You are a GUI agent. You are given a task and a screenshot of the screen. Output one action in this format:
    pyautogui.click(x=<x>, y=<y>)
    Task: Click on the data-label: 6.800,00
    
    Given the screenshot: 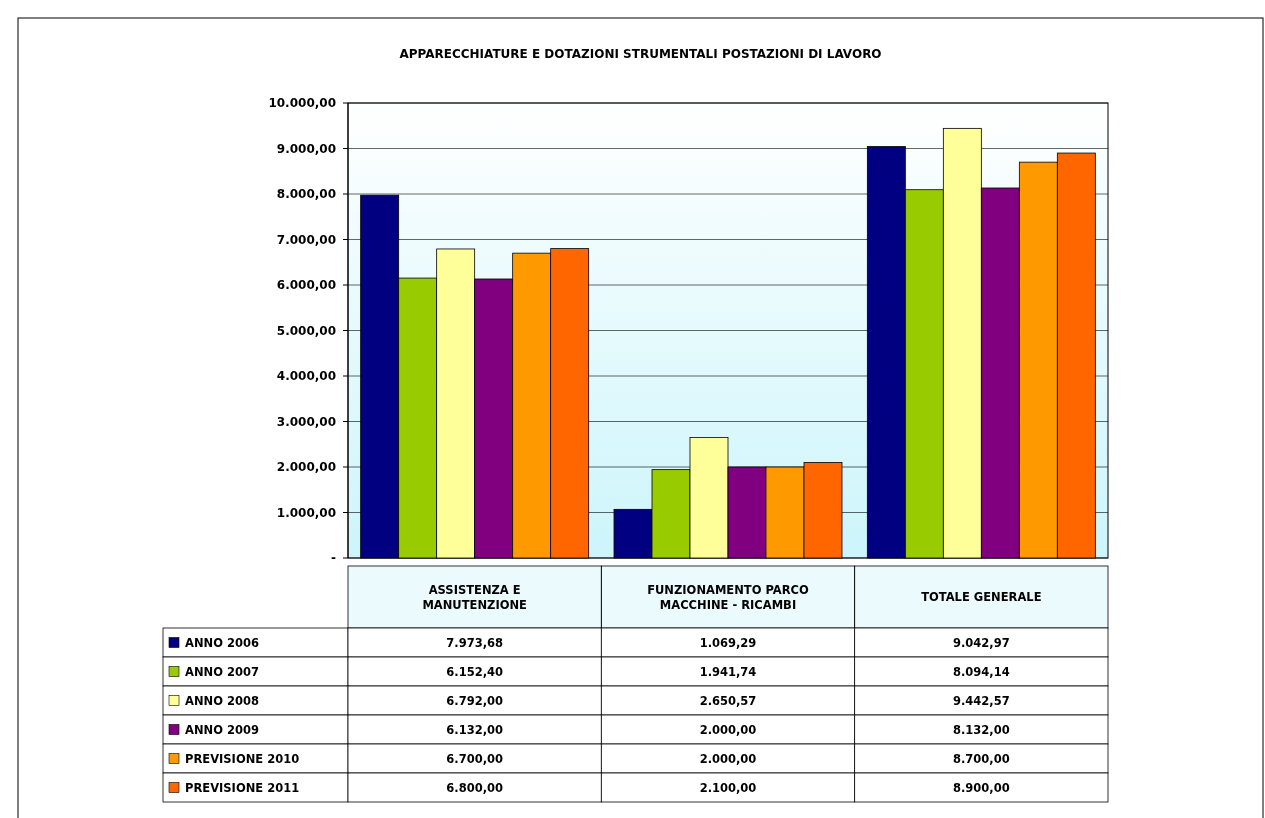 What is the action you would take?
    pyautogui.click(x=475, y=787)
    